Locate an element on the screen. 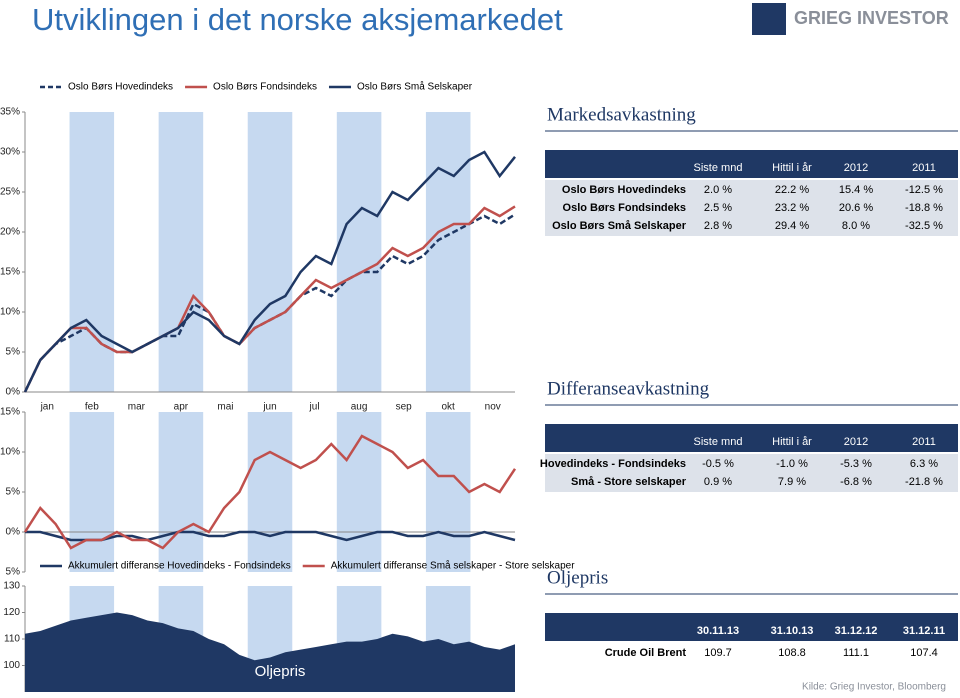  column-header: 31.12.11 is located at coordinates (924, 631).